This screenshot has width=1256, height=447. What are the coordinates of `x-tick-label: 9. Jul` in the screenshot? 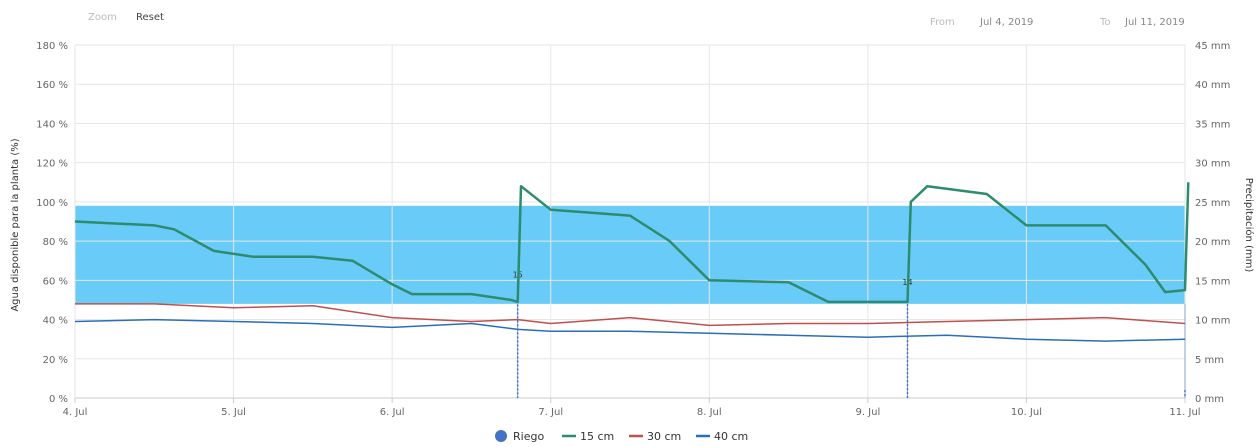 It's located at (867, 412).